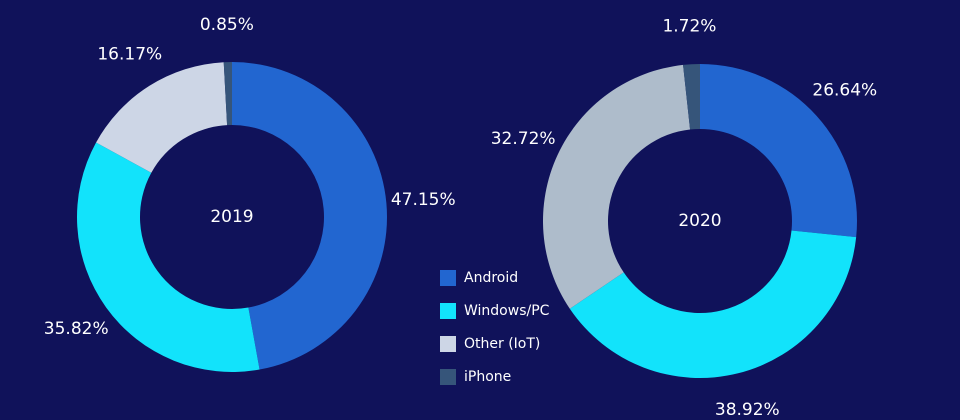  Describe the element at coordinates (507, 311) in the screenshot. I see `legend-label: Windows/PC` at that location.